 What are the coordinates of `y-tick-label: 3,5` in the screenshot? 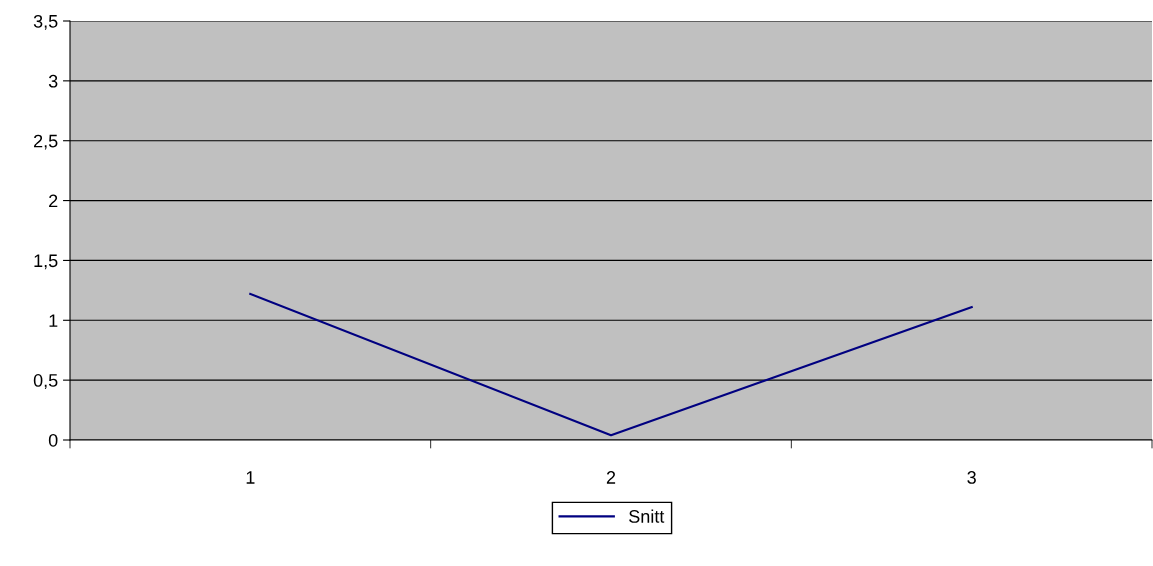 It's located at (45, 22).